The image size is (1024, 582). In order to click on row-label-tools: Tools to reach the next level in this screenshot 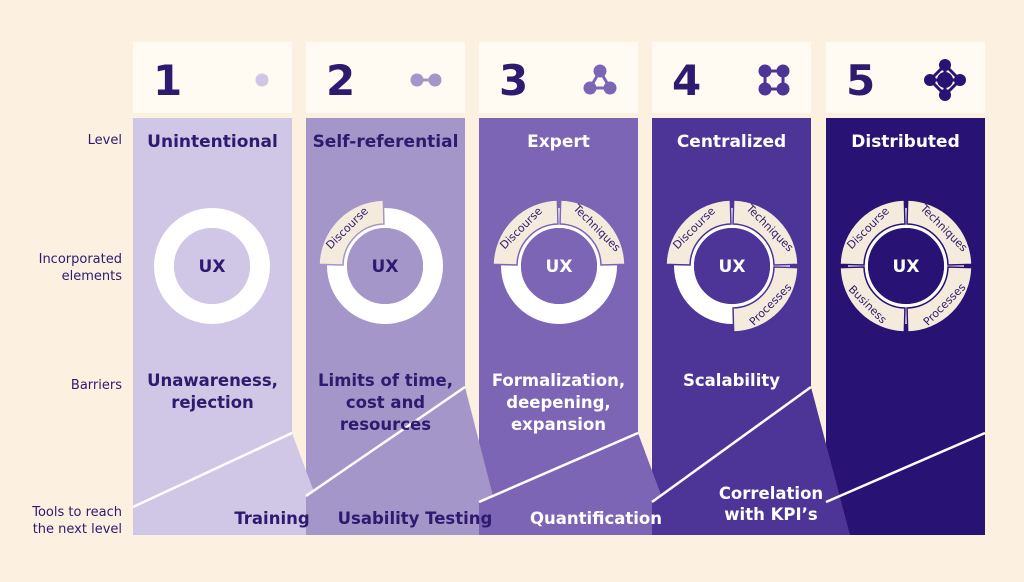, I will do `click(77, 521)`.